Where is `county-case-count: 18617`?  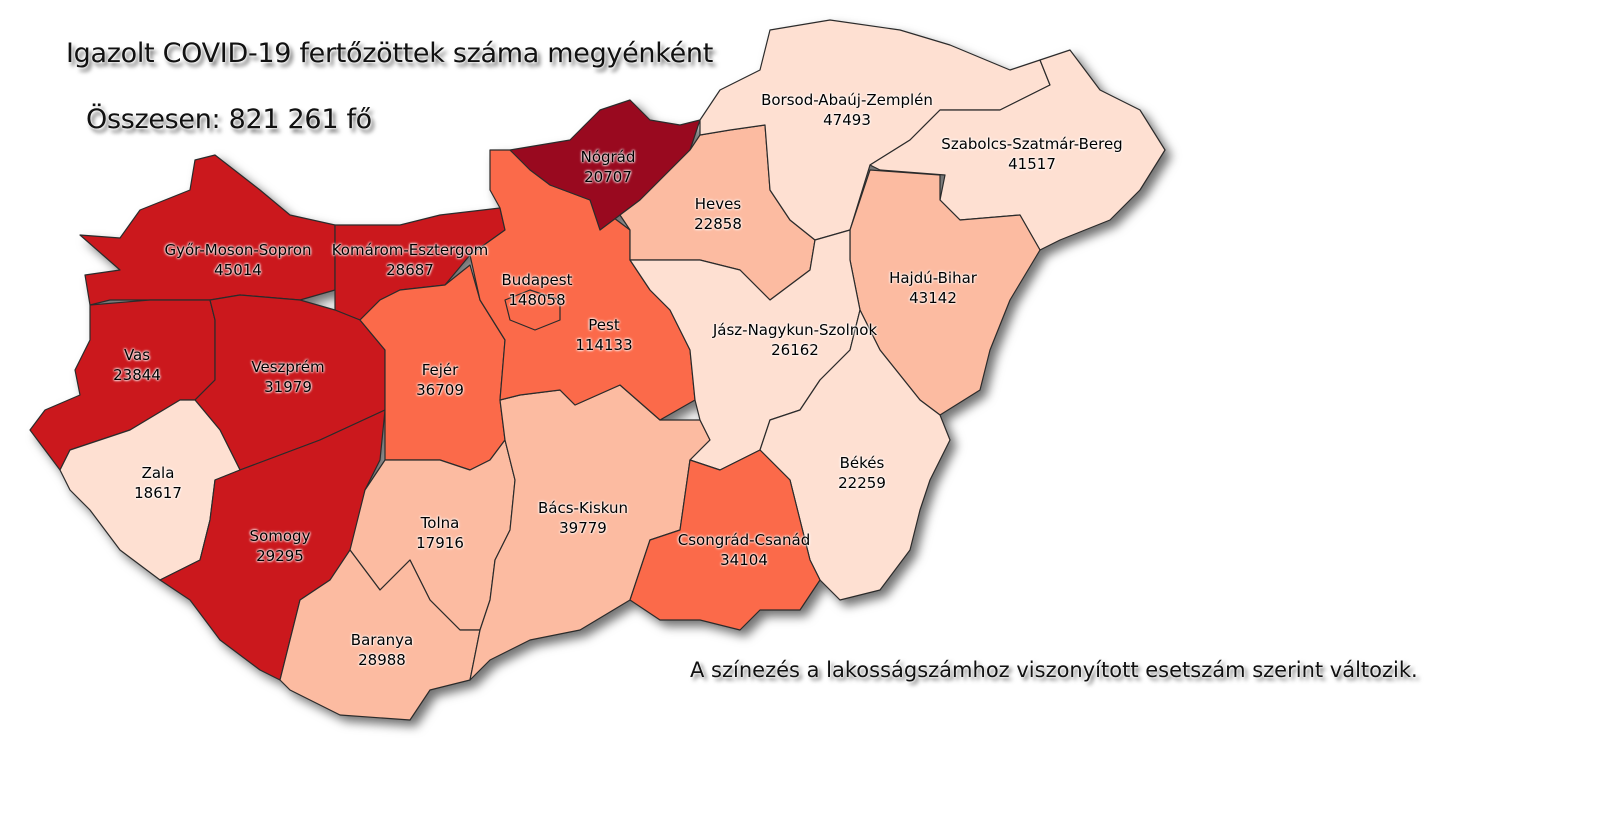
county-case-count: 18617 is located at coordinates (158, 493).